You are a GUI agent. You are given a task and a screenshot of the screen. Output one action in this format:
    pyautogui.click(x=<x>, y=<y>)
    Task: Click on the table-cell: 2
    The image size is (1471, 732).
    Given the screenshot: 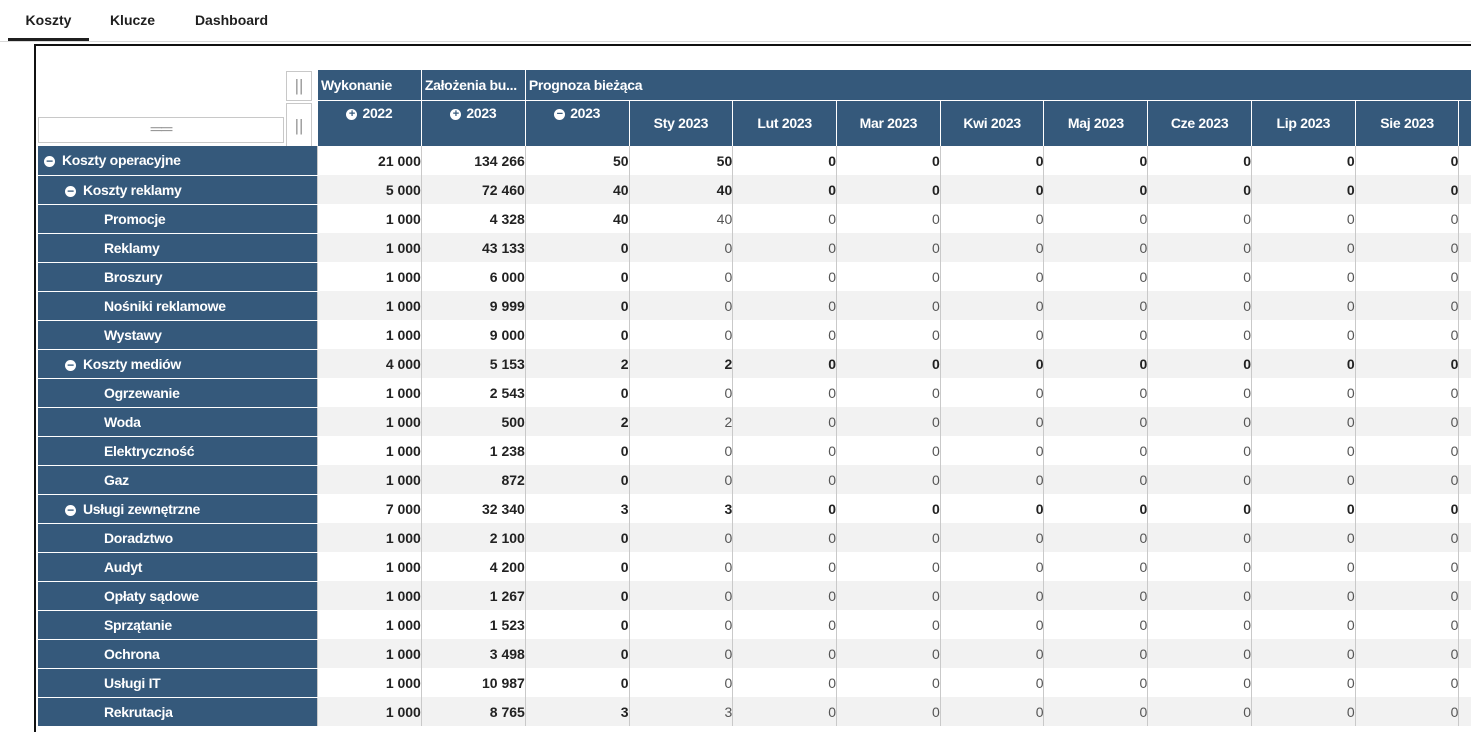 What is the action you would take?
    pyautogui.click(x=577, y=421)
    